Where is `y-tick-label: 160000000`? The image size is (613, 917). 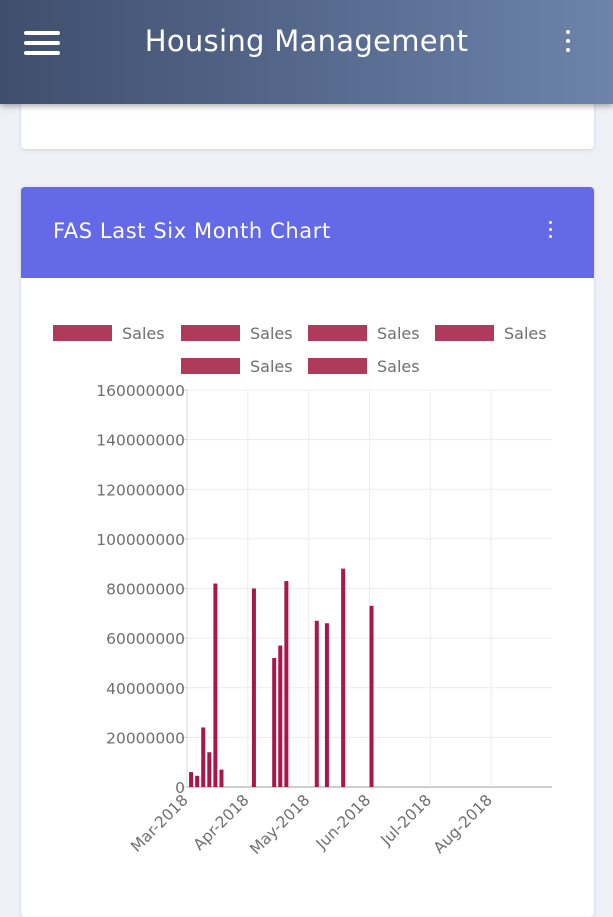
y-tick-label: 160000000 is located at coordinates (140, 391).